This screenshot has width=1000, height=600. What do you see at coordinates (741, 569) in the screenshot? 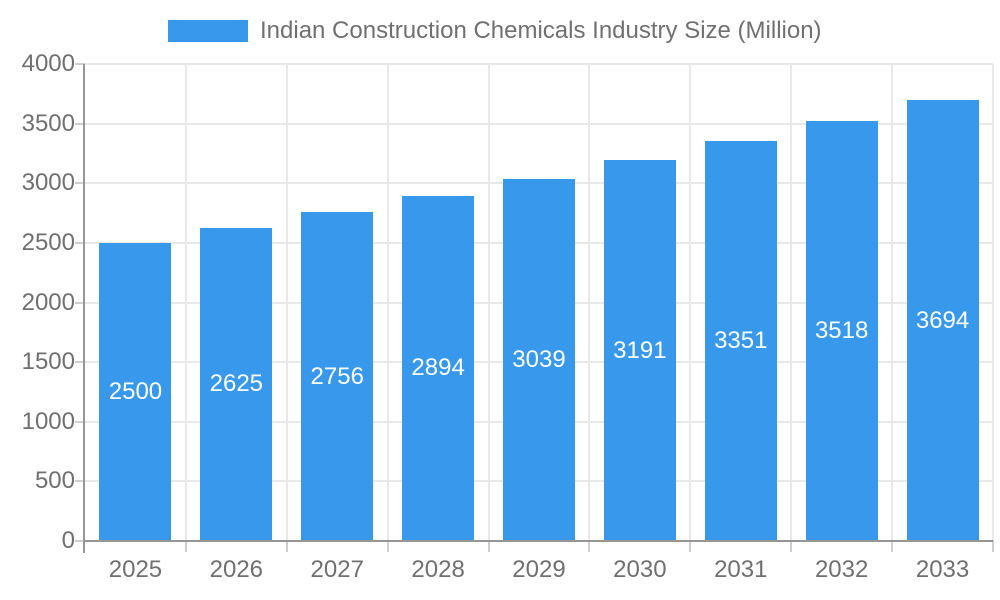
I see `x-axis-tick-label: 2031` at bounding box center [741, 569].